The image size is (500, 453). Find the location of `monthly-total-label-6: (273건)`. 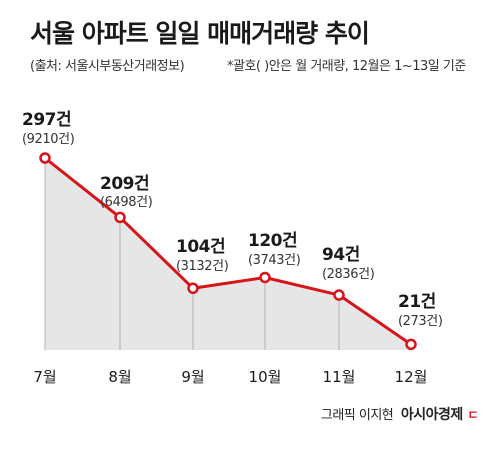

monthly-total-label-6: (273건) is located at coordinates (420, 321).